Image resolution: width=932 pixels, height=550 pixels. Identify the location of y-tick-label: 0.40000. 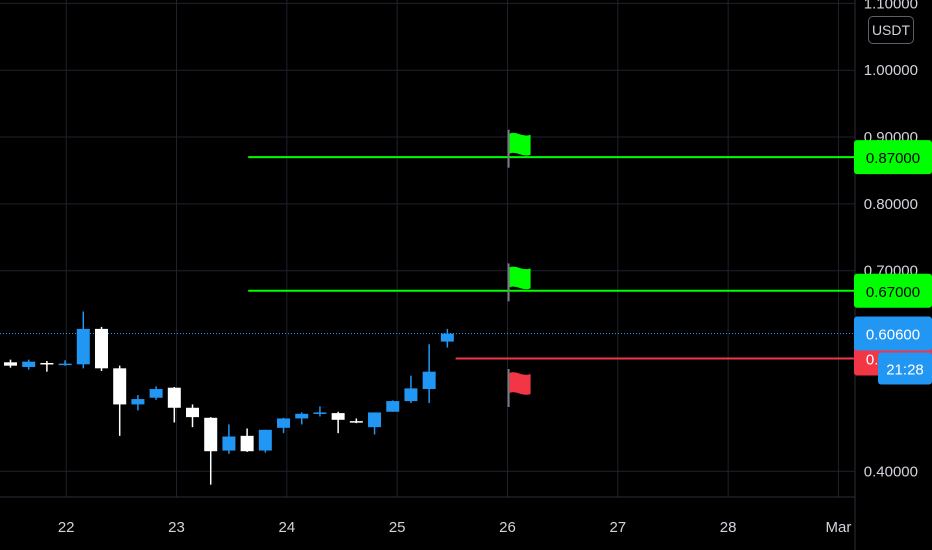
(891, 471).